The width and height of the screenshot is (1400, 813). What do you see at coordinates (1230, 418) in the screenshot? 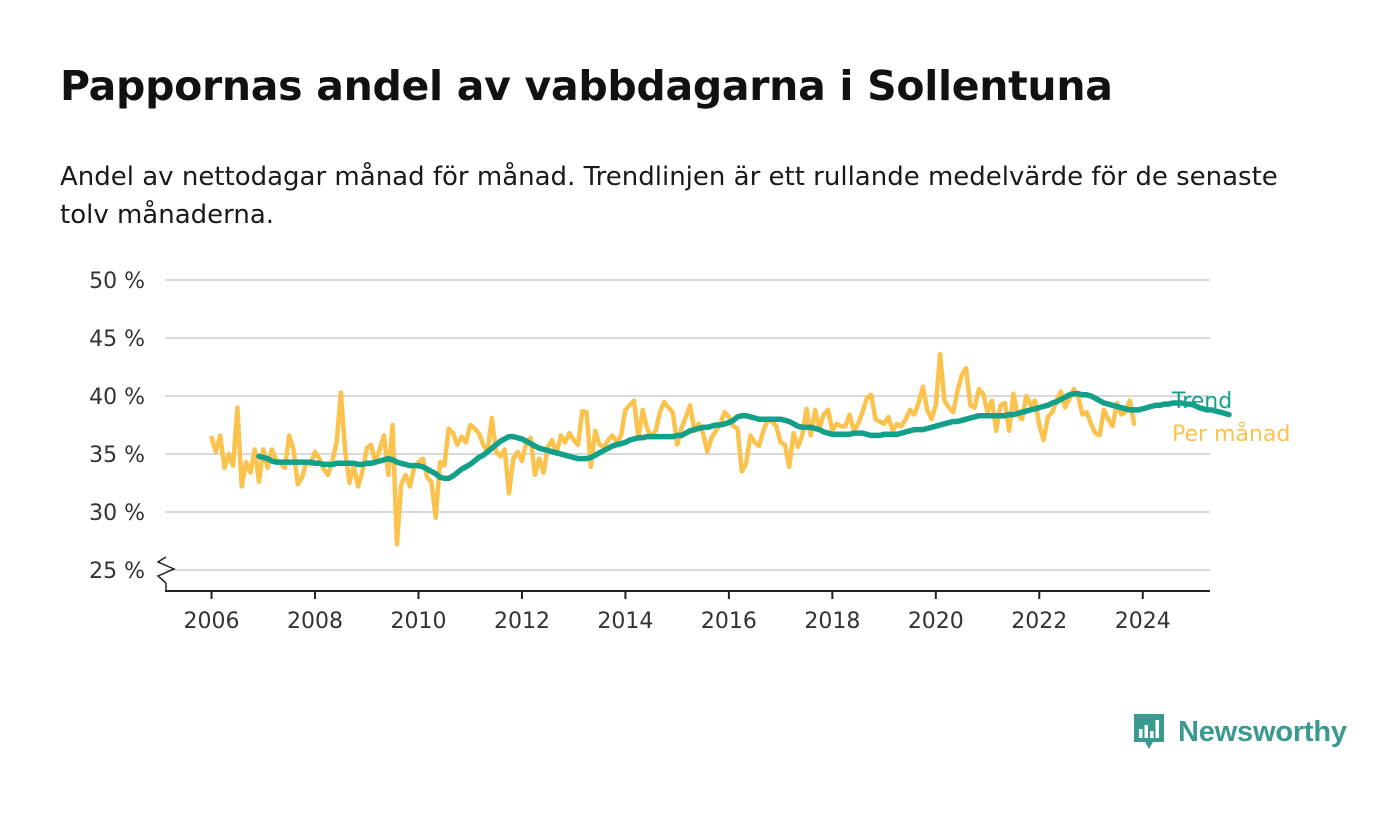
I see `legend: Trend Per månad` at bounding box center [1230, 418].